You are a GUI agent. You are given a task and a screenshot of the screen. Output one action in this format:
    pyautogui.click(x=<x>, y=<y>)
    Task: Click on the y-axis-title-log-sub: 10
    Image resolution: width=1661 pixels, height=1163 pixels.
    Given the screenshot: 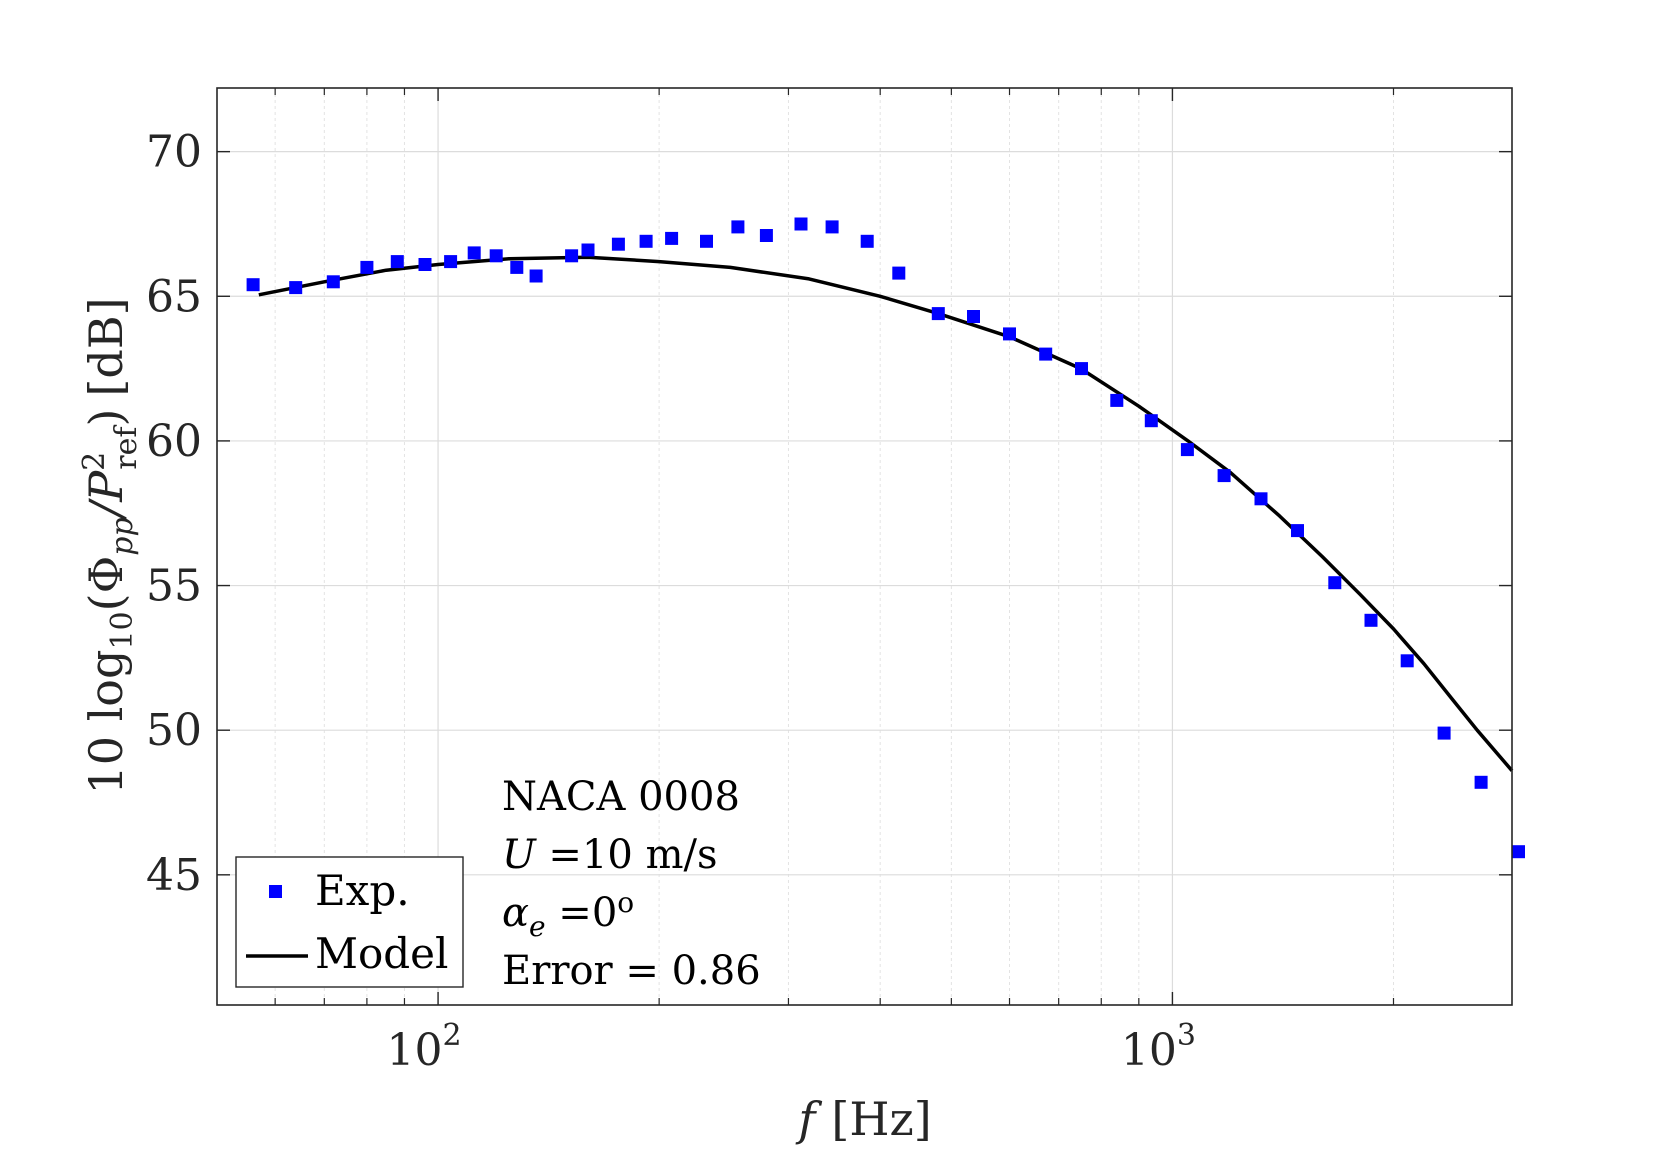 What is the action you would take?
    pyautogui.click(x=122, y=630)
    